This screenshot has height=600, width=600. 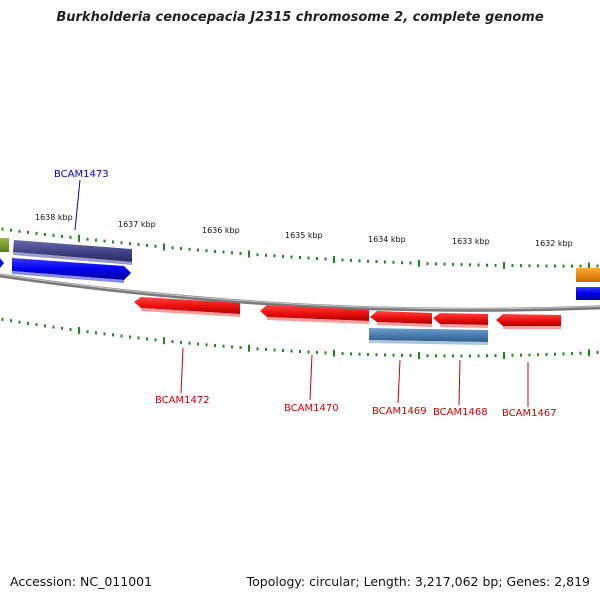 What do you see at coordinates (588, 275) in the screenshot?
I see `feature-orange-edge` at bounding box center [588, 275].